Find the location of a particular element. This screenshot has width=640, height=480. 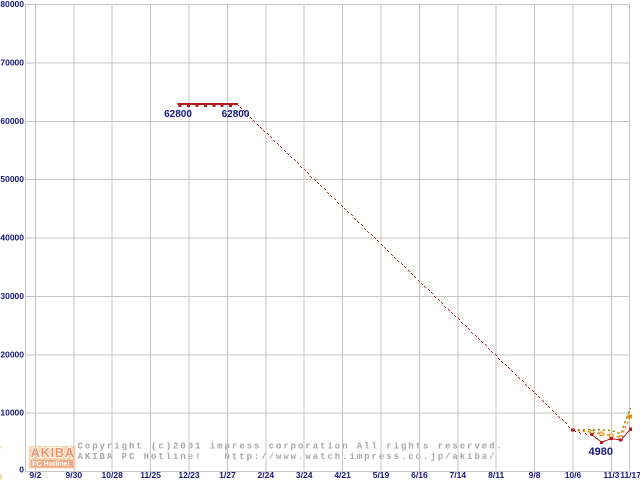

svg-text: 11/25 is located at coordinates (150, 475).